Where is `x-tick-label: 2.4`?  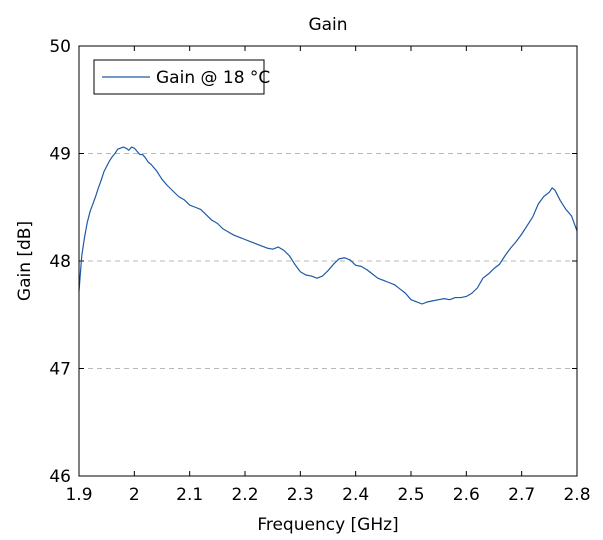 x-tick-label: 2.4 is located at coordinates (355, 495).